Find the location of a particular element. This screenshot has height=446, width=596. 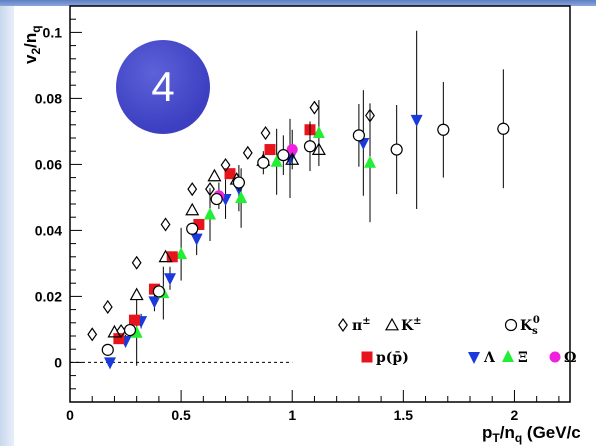

x-tick-label: 1 is located at coordinates (292, 415).